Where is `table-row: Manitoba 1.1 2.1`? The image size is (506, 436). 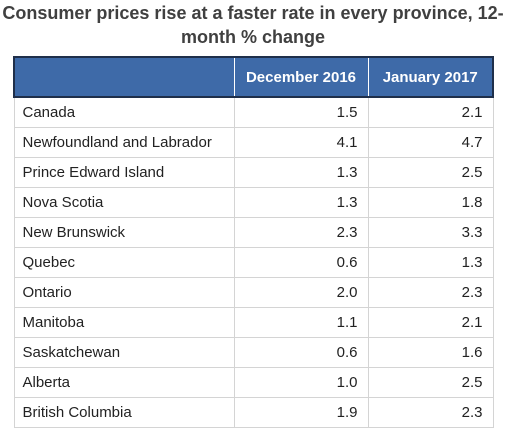 table-row: Manitoba 1.1 2.1 is located at coordinates (253, 322).